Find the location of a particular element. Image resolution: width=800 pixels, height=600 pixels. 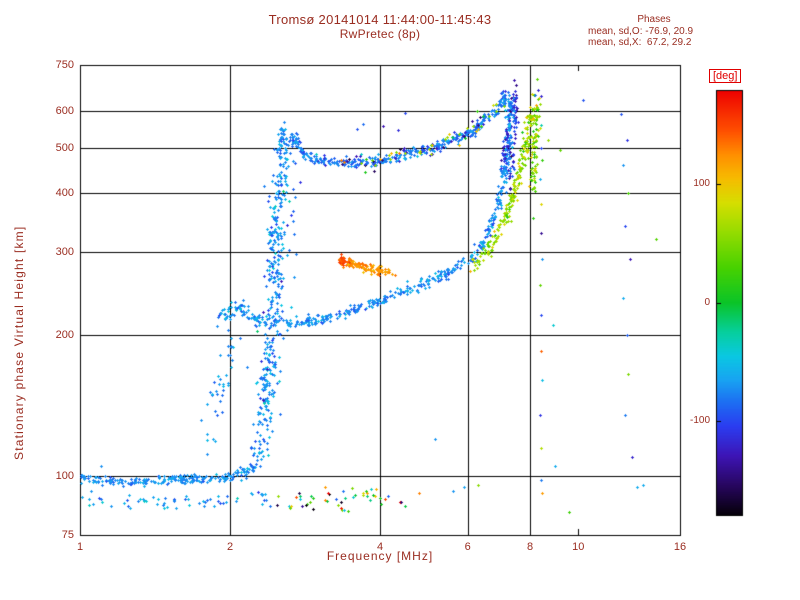

plot-title: Tromsø 20141014 11:44:00-11:45:43 is located at coordinates (380, 19).